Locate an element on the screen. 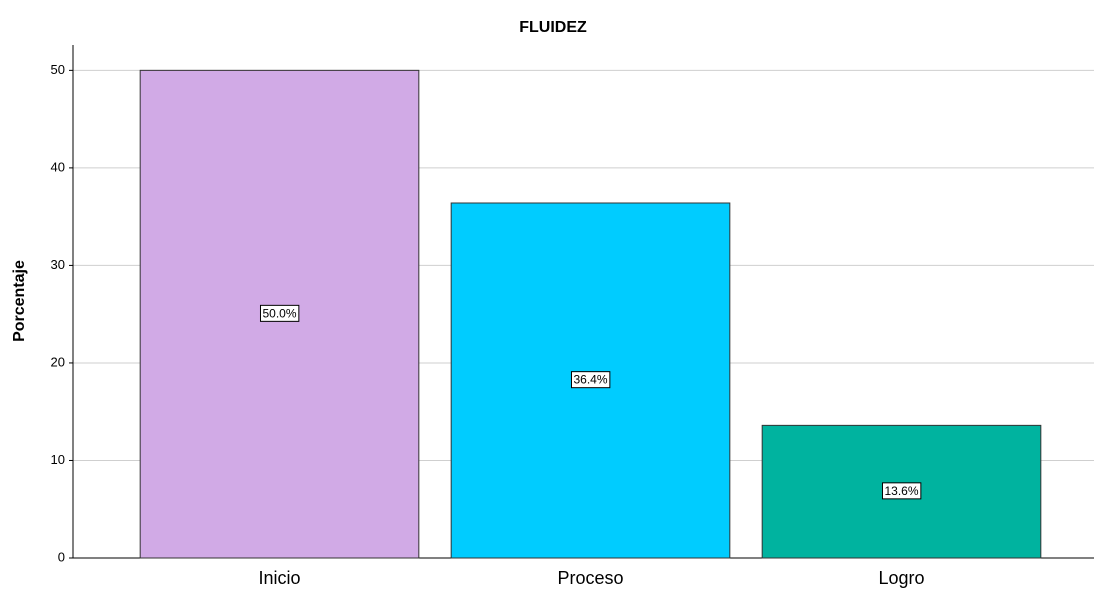  y-tick-label: 10 is located at coordinates (58, 459).